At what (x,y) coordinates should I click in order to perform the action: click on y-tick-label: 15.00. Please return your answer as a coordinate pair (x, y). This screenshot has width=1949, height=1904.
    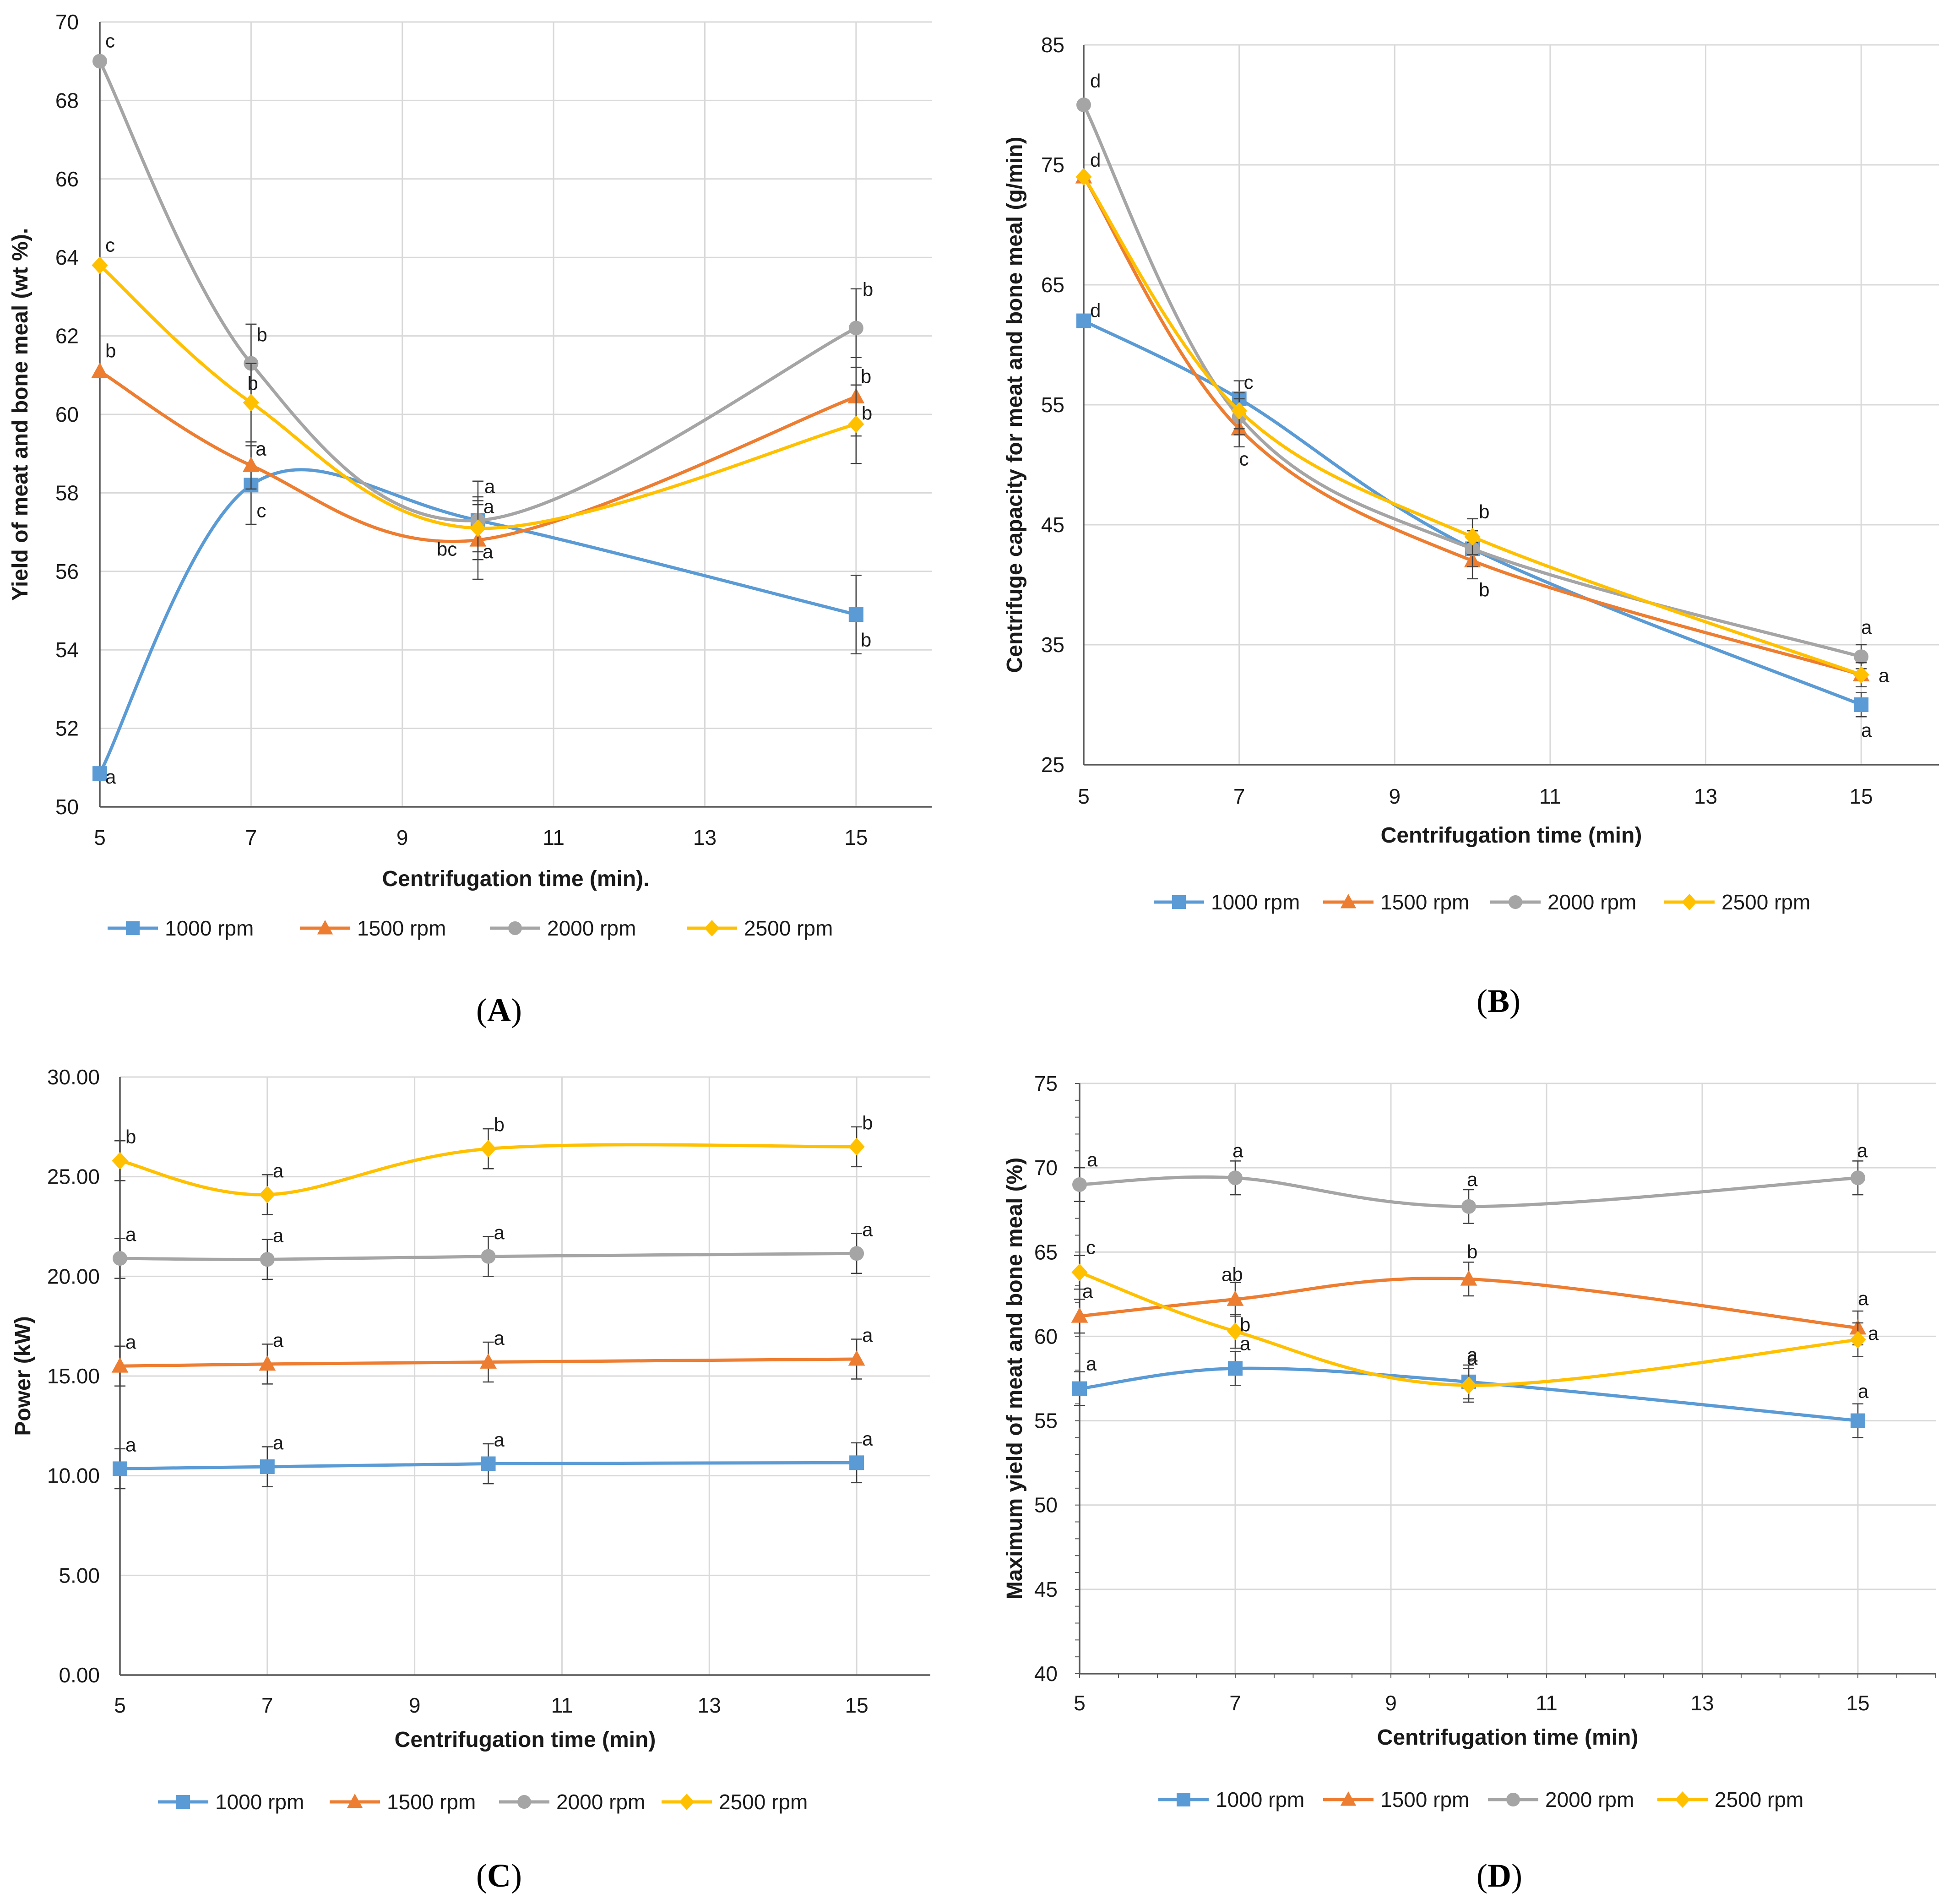
    Looking at the image, I should click on (73, 1376).